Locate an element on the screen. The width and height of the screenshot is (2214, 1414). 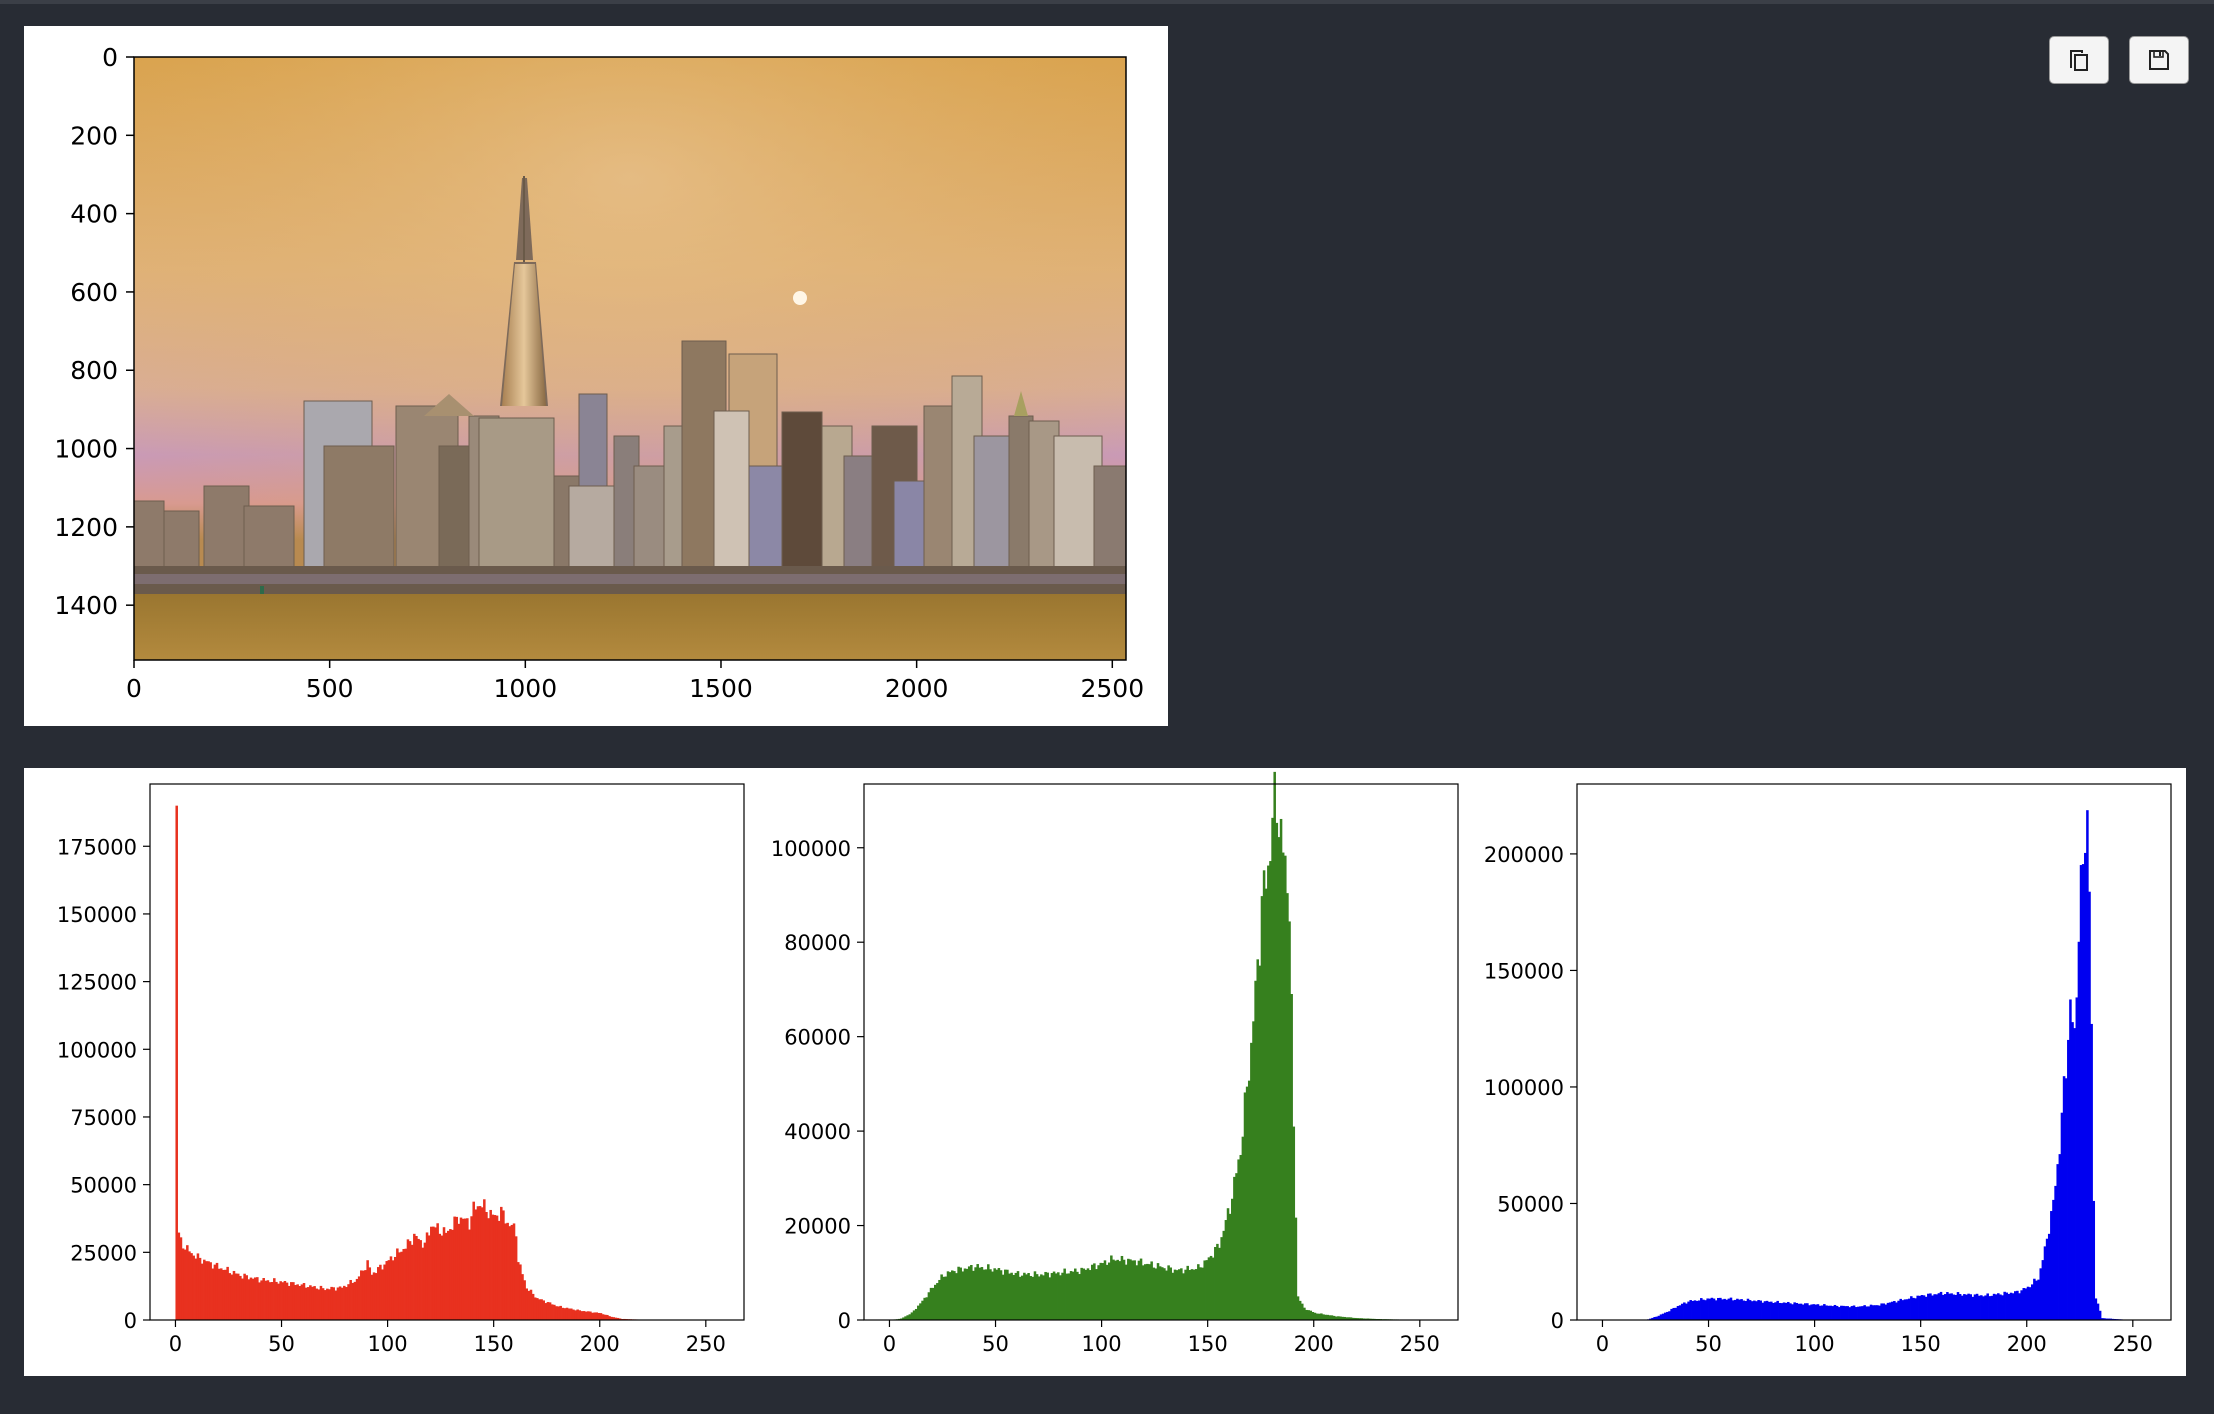
floppy-disk-icon is located at coordinates (2159, 60).